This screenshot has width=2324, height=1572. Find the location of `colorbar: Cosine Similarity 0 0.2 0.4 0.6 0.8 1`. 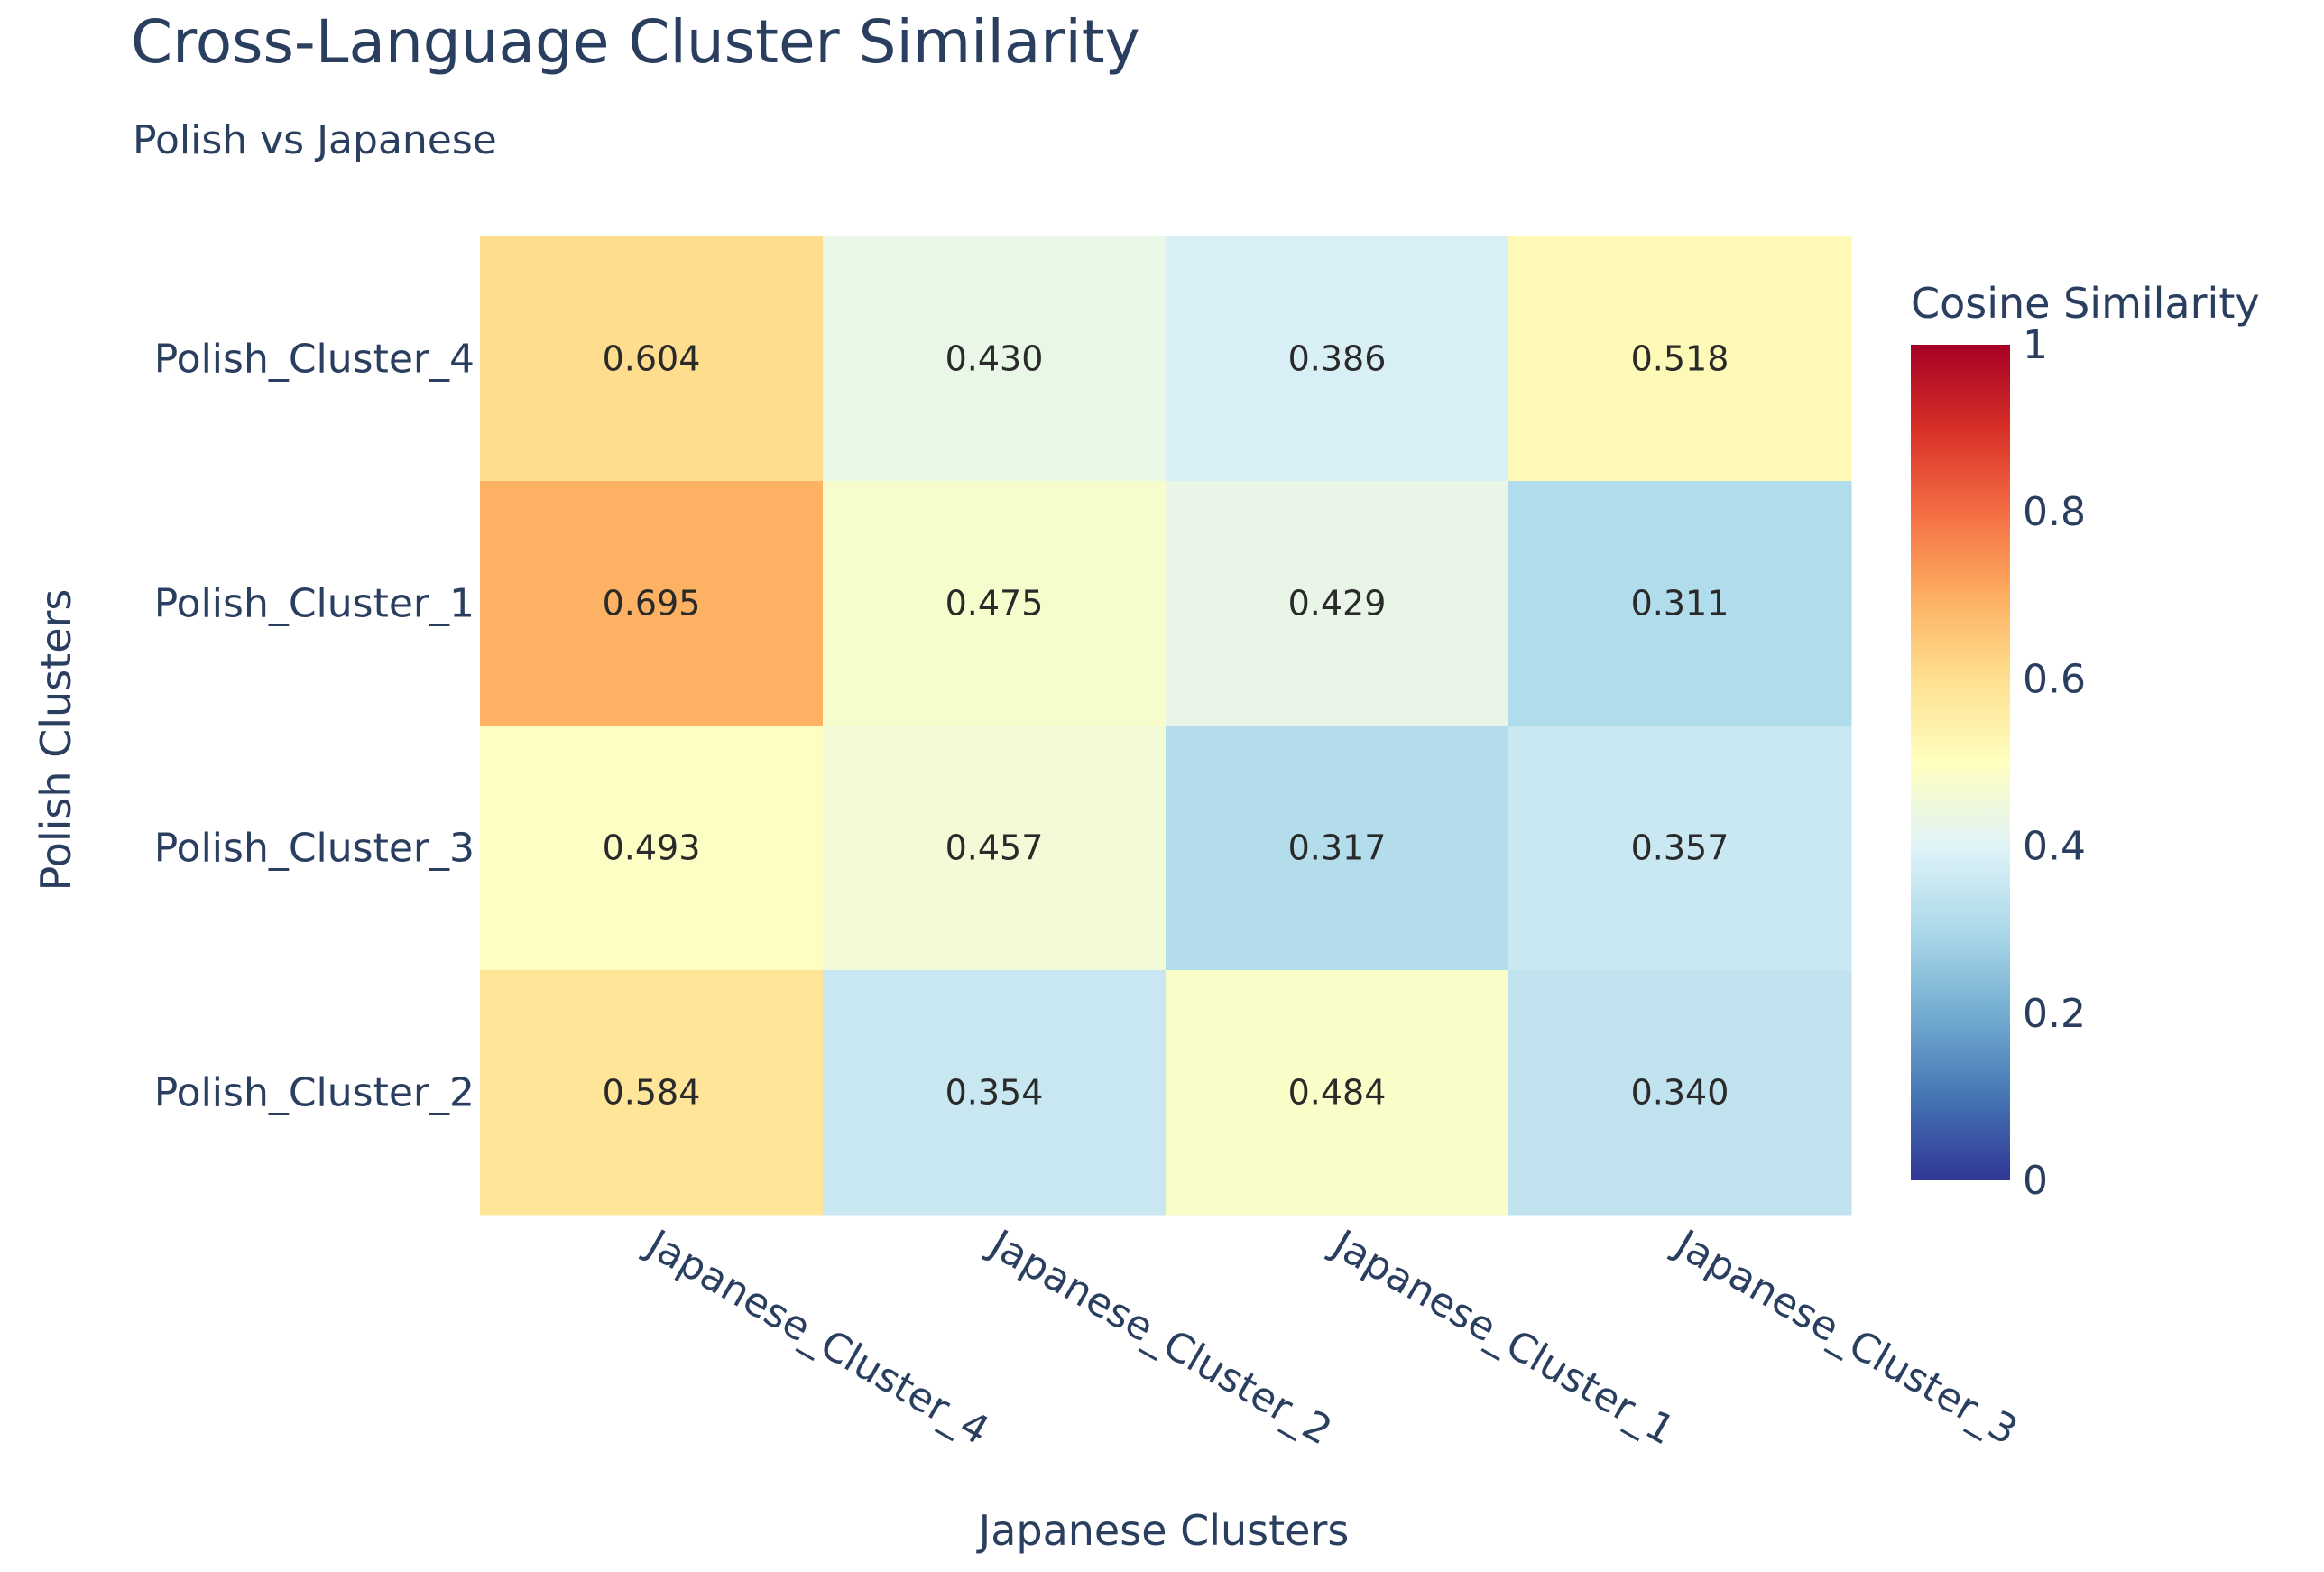

colorbar: Cosine Similarity 0 0.2 0.4 0.6 0.8 1 is located at coordinates (2085, 741).